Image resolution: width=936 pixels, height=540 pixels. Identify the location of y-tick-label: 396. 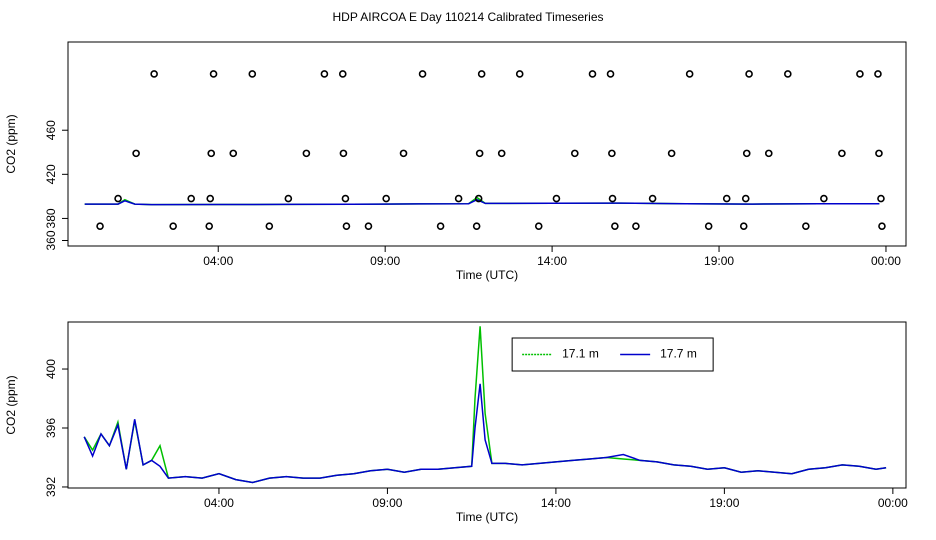
(51, 428).